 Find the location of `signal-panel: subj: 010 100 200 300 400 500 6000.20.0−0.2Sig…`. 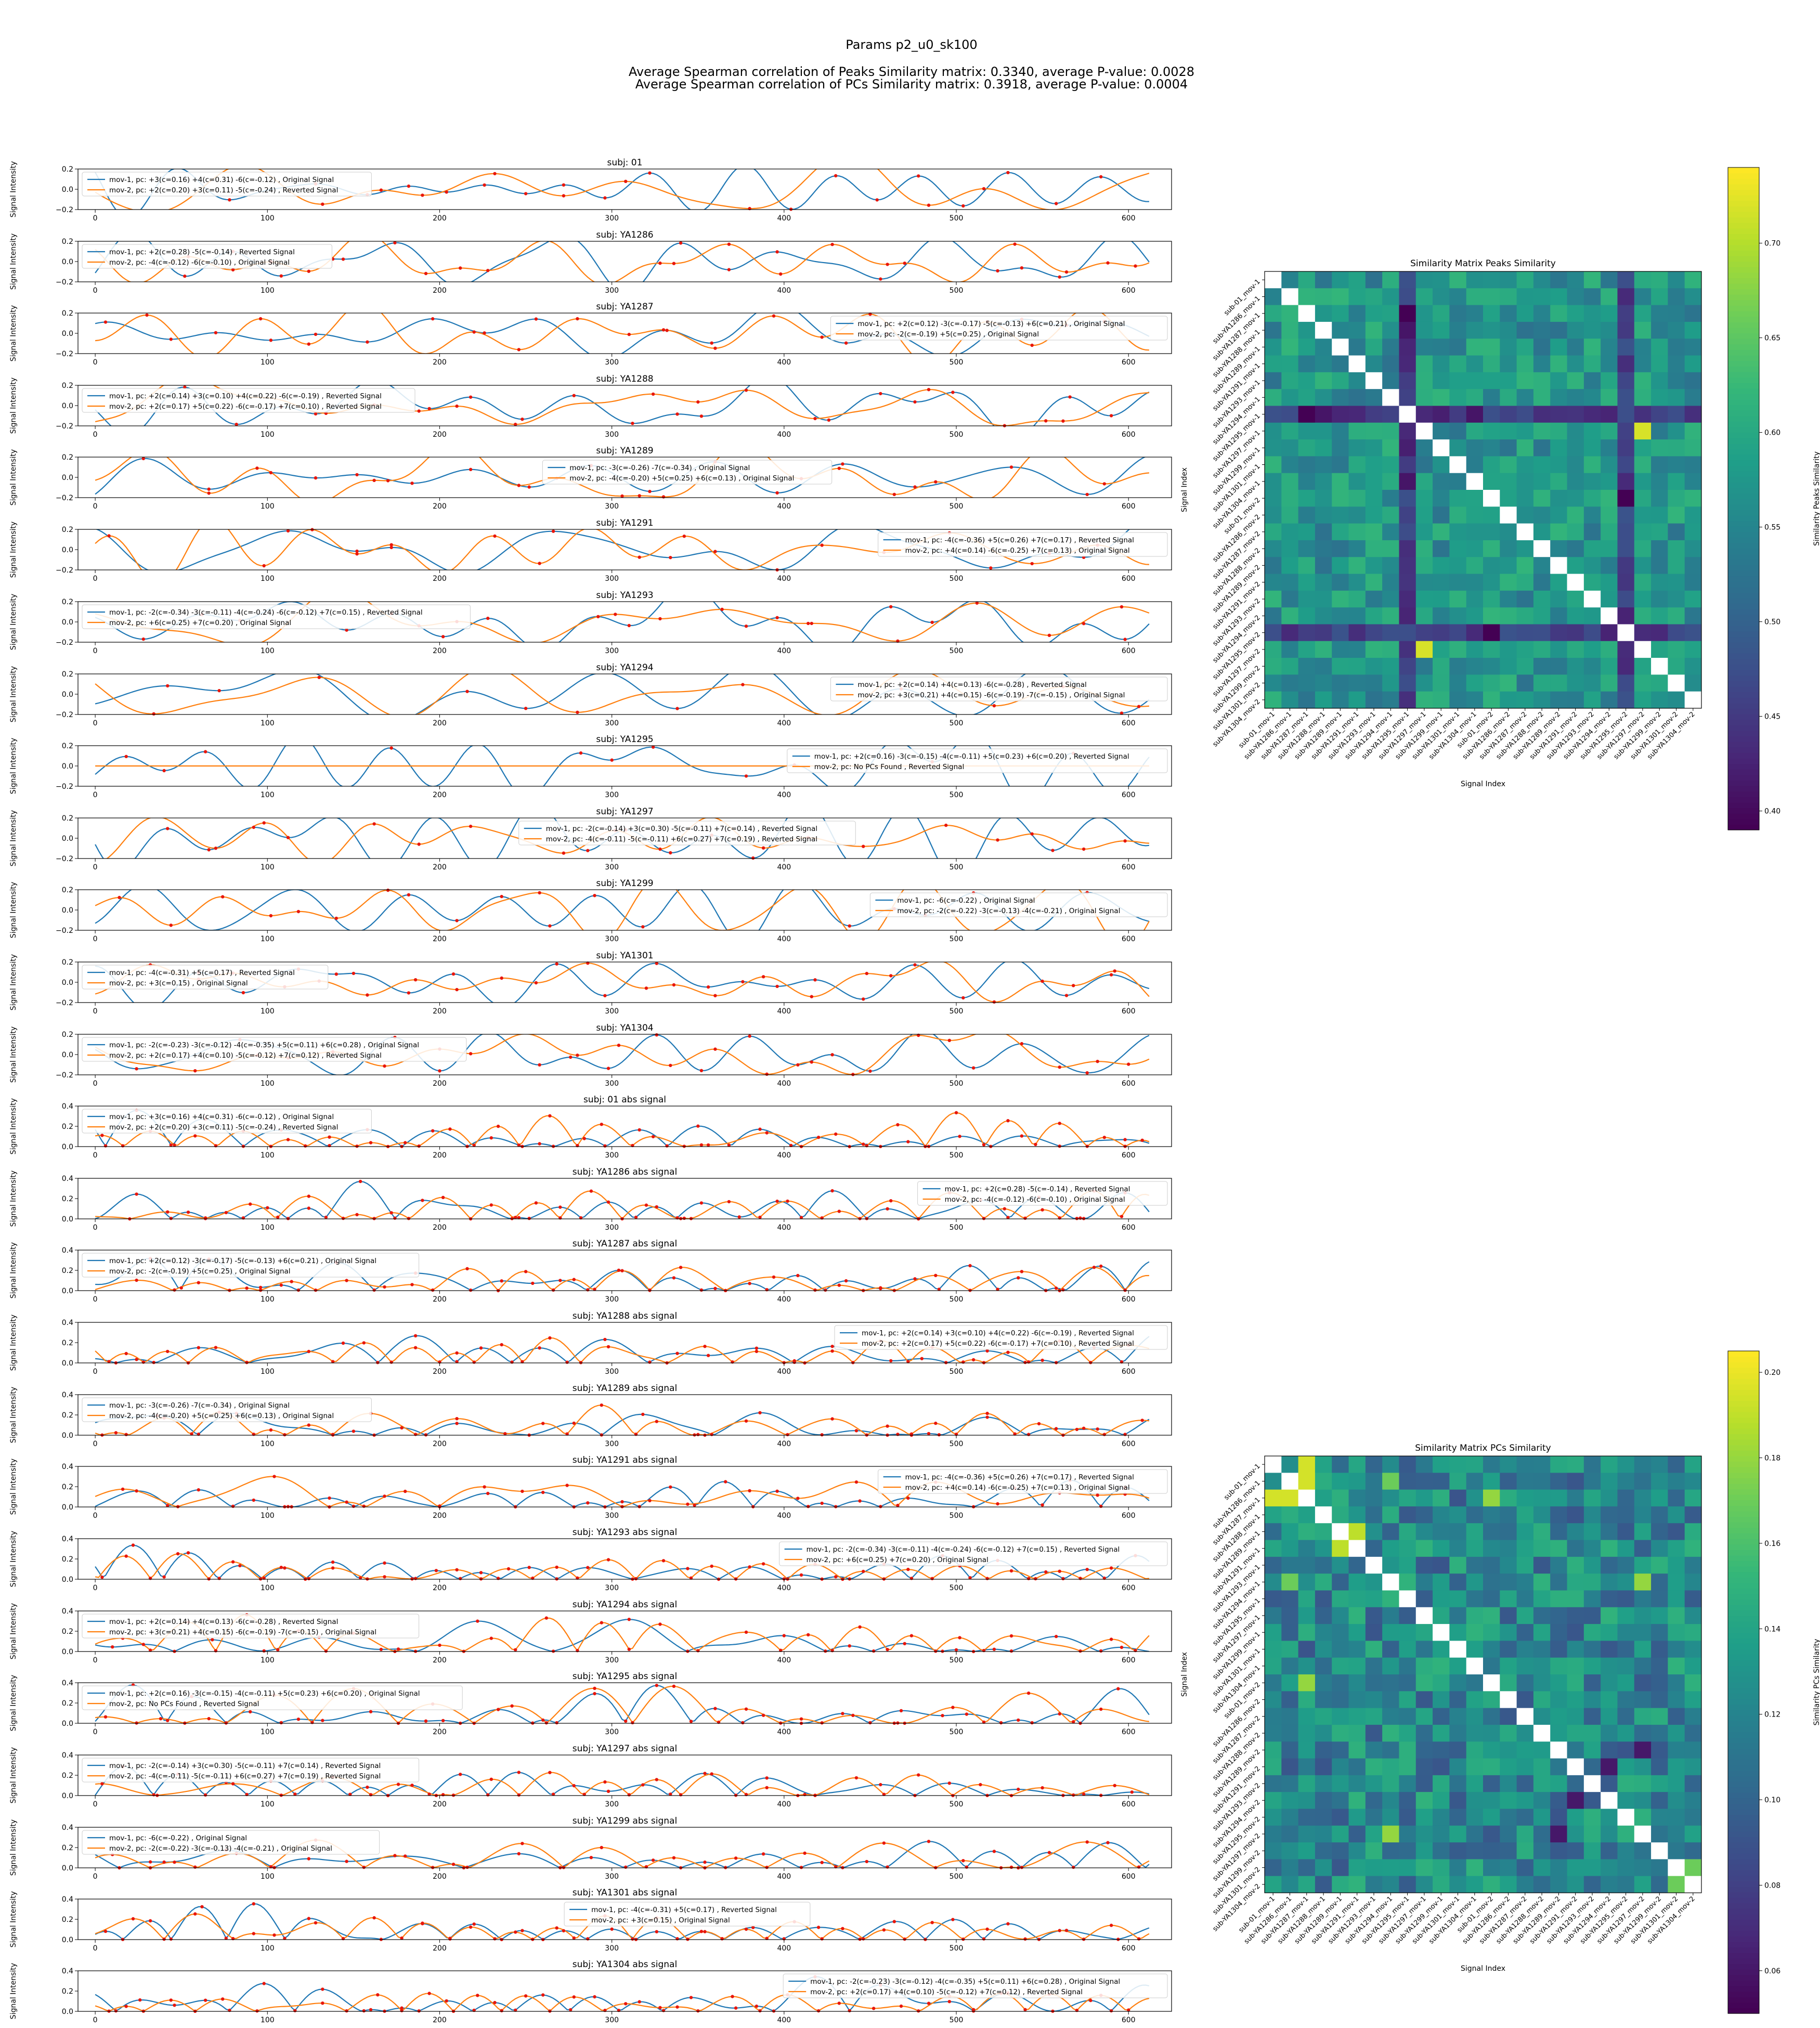

signal-panel: subj: 010 100 200 300 400 500 6000.20.0−0.2Sig… is located at coordinates (590, 191).